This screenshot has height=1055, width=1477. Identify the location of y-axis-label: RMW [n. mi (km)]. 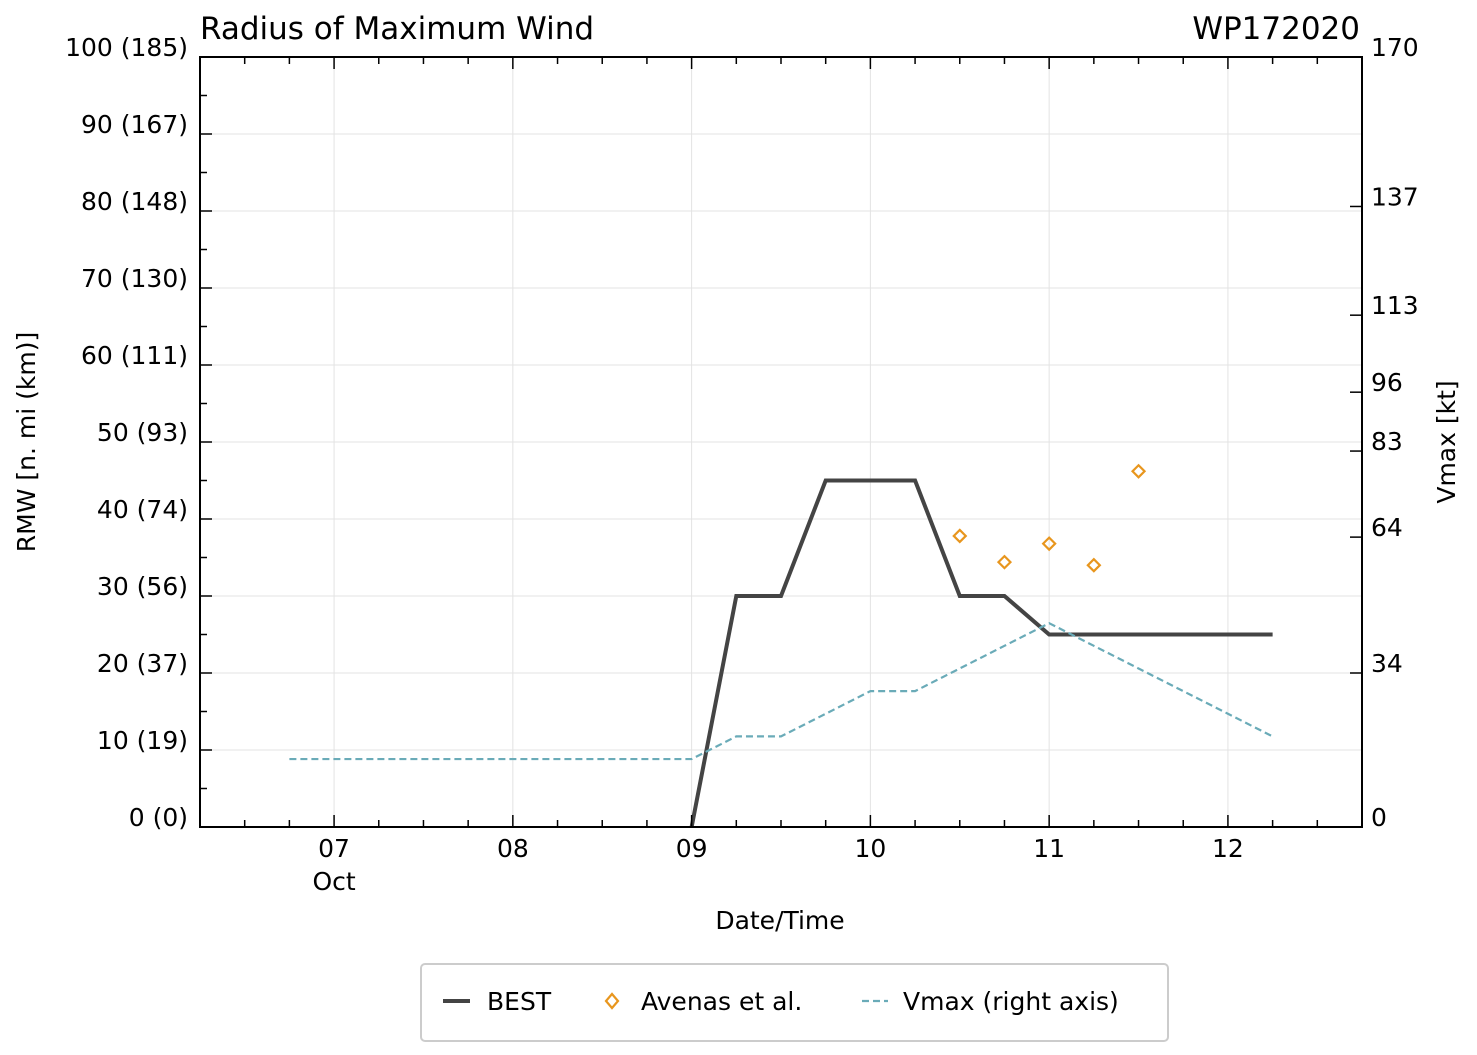
(26, 442).